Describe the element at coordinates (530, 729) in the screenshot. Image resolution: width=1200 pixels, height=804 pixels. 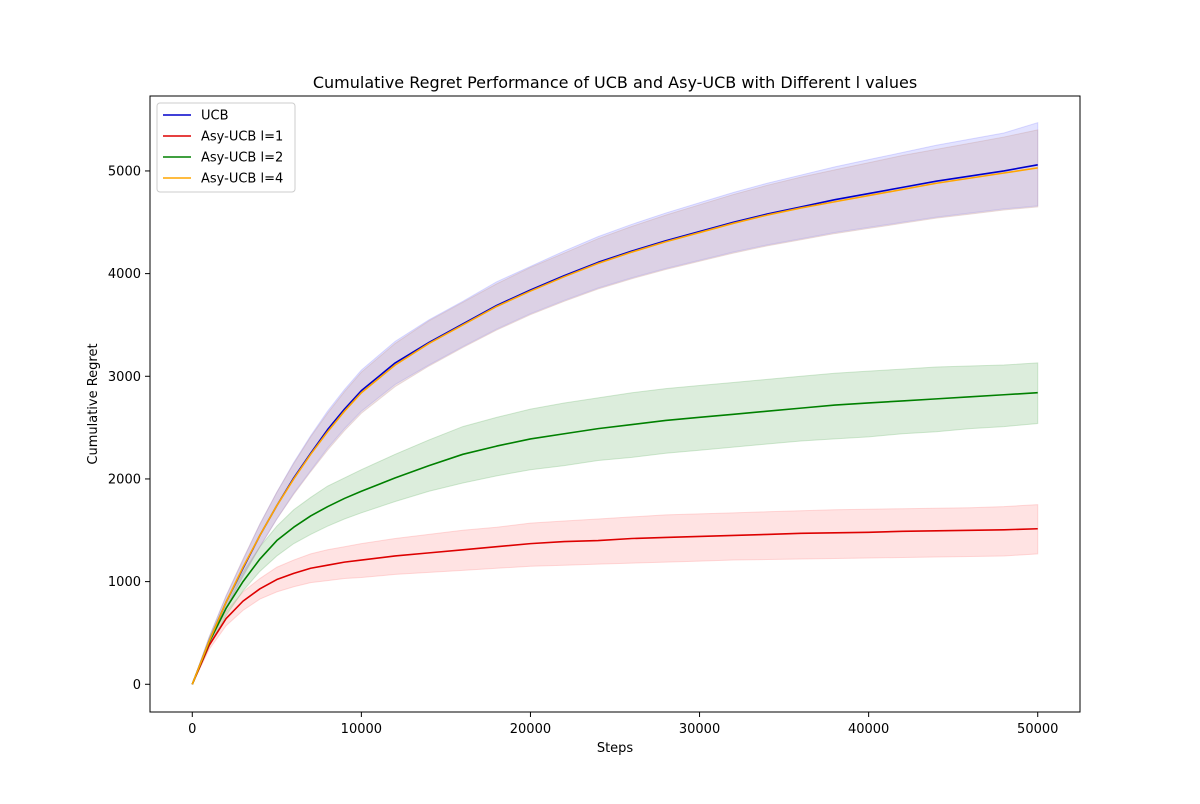
I see `x-tick-label: 20000` at that location.